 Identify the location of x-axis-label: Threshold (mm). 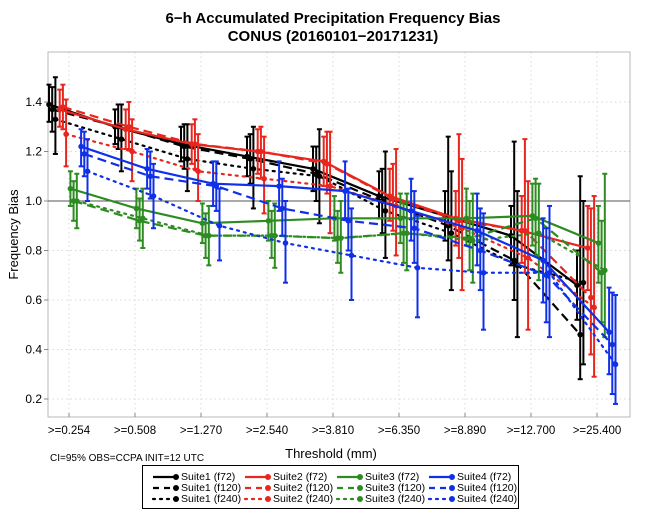
(331, 453).